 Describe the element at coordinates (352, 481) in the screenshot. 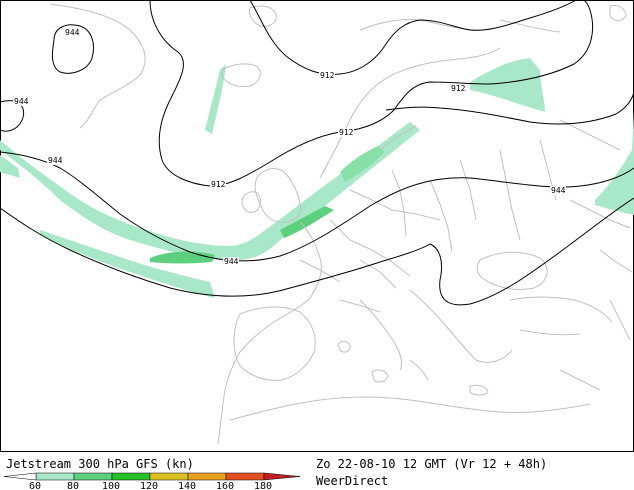

I see `source-label: WeerDirect` at that location.